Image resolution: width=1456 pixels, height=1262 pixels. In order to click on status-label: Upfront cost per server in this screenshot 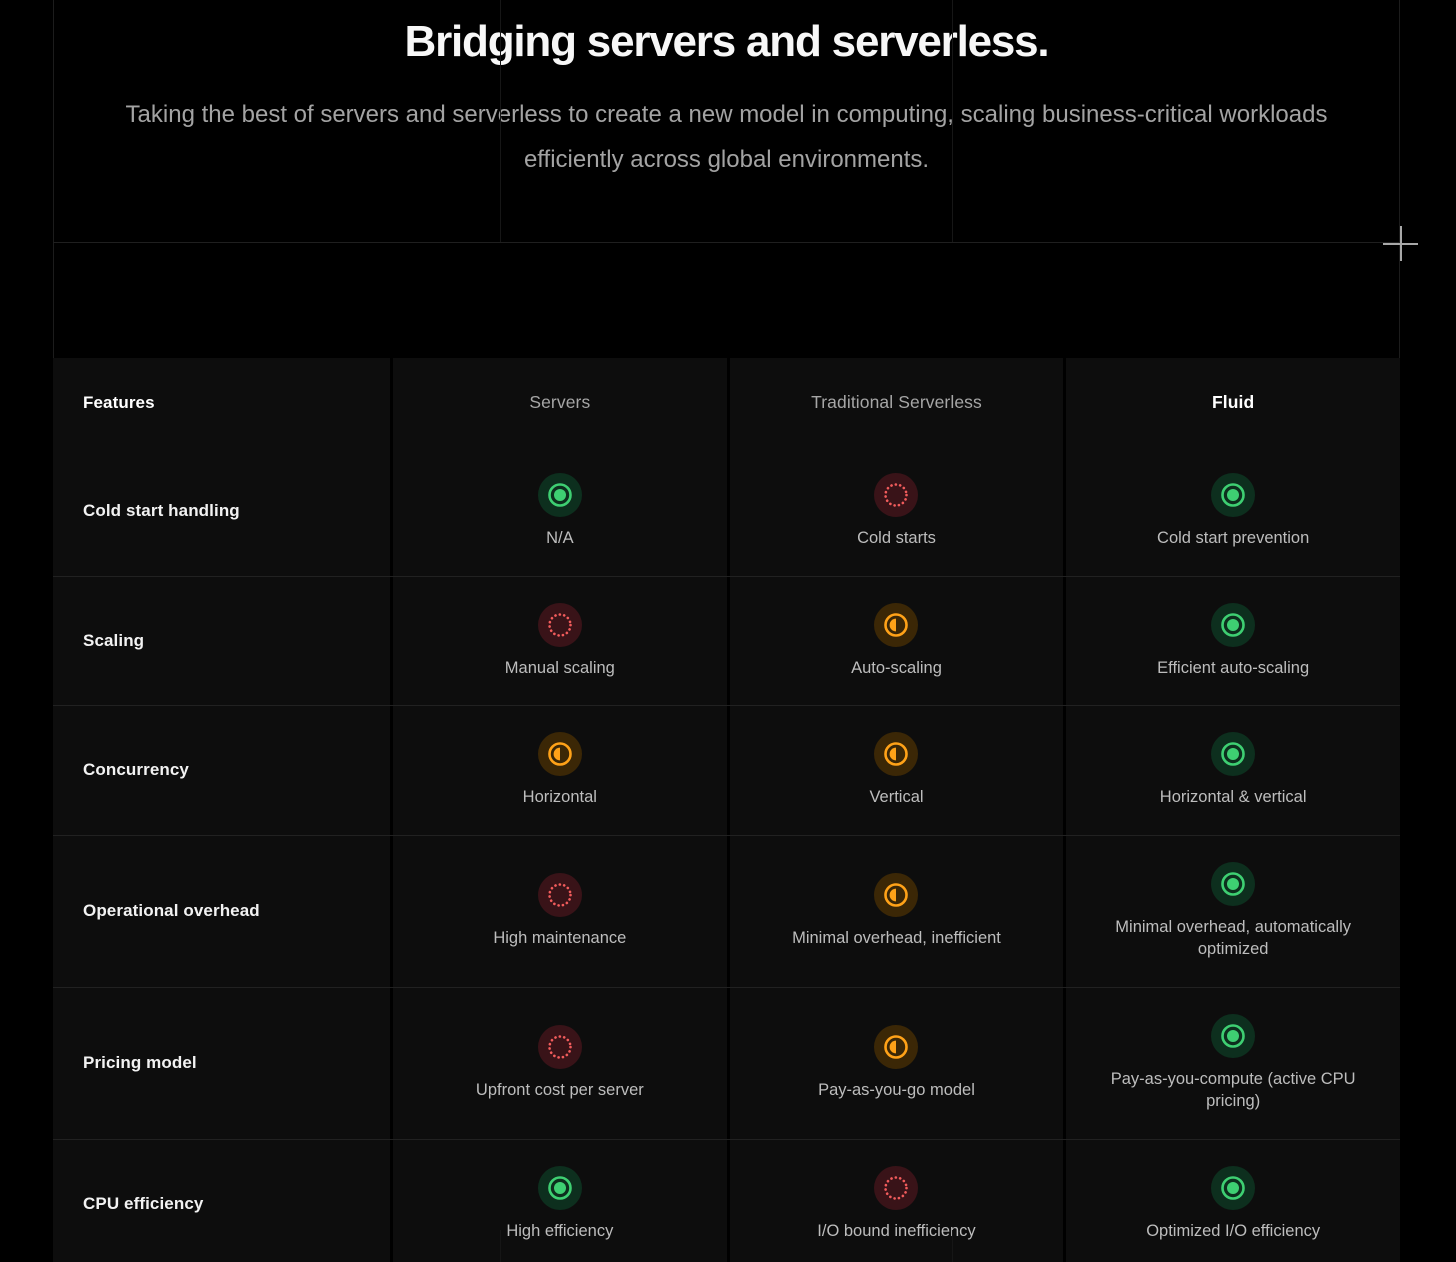, I will do `click(559, 1089)`.